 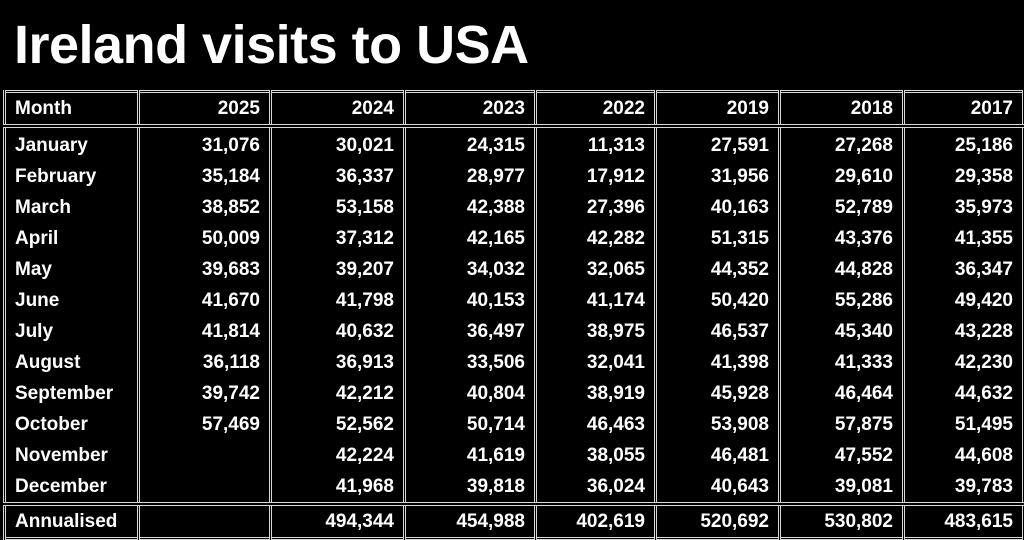 What do you see at coordinates (204, 207) in the screenshot?
I see `cell-2025: 38,852` at bounding box center [204, 207].